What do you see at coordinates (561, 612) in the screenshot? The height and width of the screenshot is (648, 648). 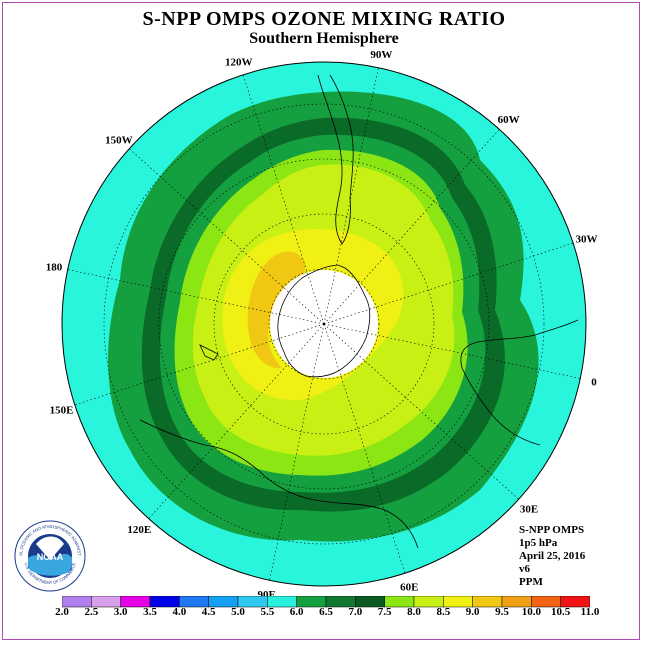 I see `colorbar-tick-label: 10.5` at bounding box center [561, 612].